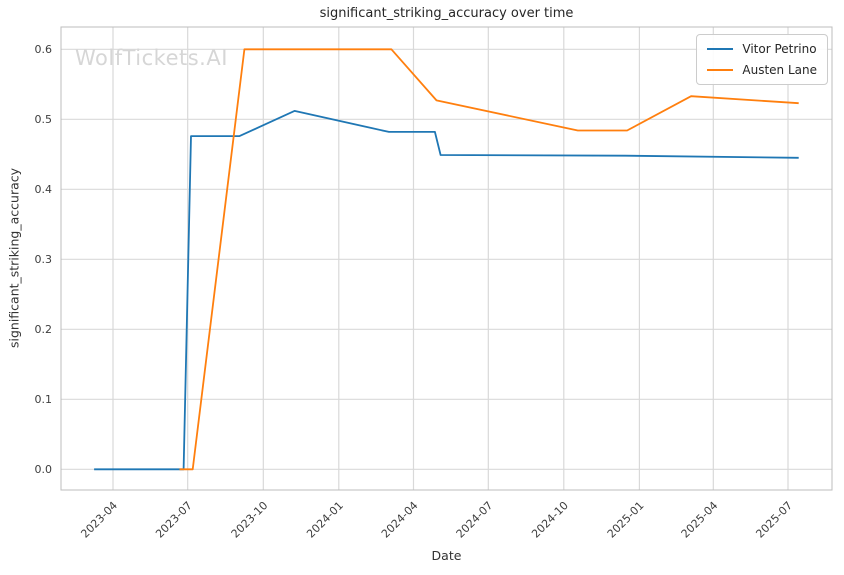 This screenshot has height=575, width=844. I want to click on x-tick-label: 2024-10, so click(550, 520).